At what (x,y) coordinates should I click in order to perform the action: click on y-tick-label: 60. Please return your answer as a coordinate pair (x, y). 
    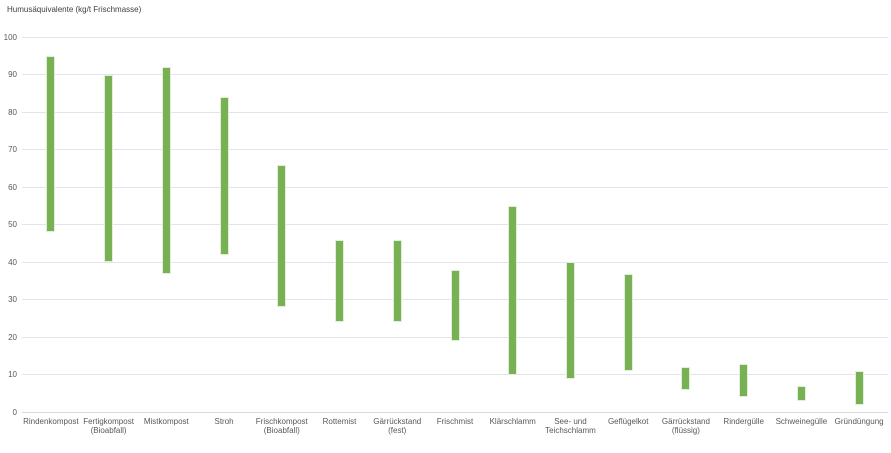
    Looking at the image, I should click on (12, 187).